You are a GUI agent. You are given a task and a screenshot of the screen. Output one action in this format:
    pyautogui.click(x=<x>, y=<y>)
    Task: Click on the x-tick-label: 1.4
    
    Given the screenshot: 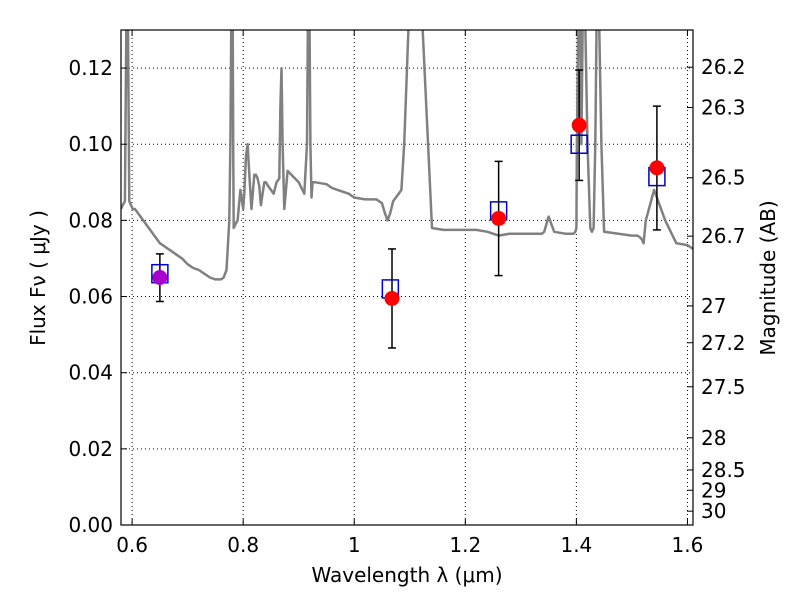 What is the action you would take?
    pyautogui.click(x=576, y=545)
    